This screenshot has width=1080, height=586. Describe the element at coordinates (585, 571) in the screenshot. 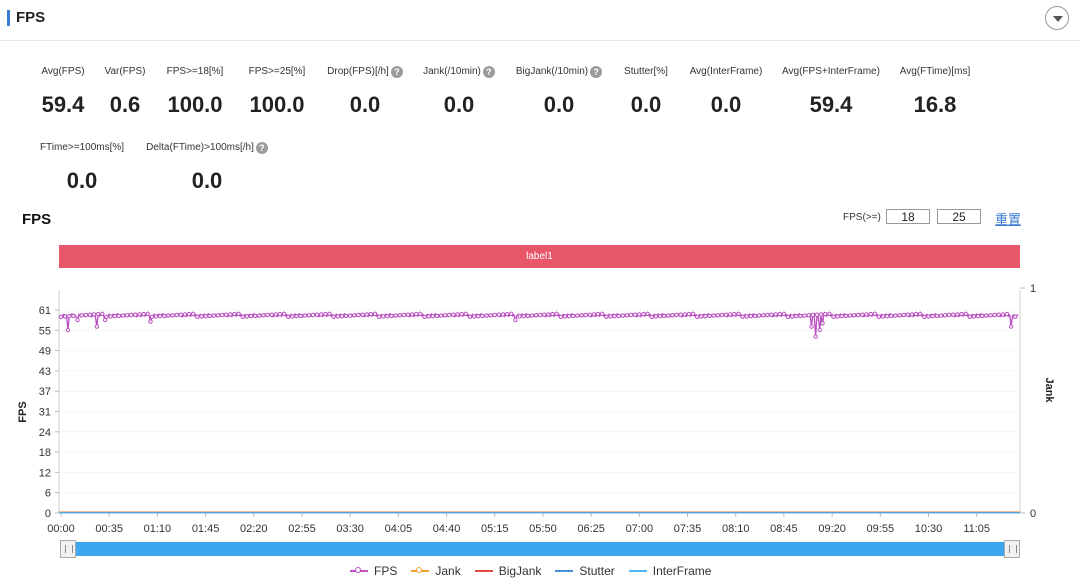

I see `legend-item-stutter: Stutter` at that location.